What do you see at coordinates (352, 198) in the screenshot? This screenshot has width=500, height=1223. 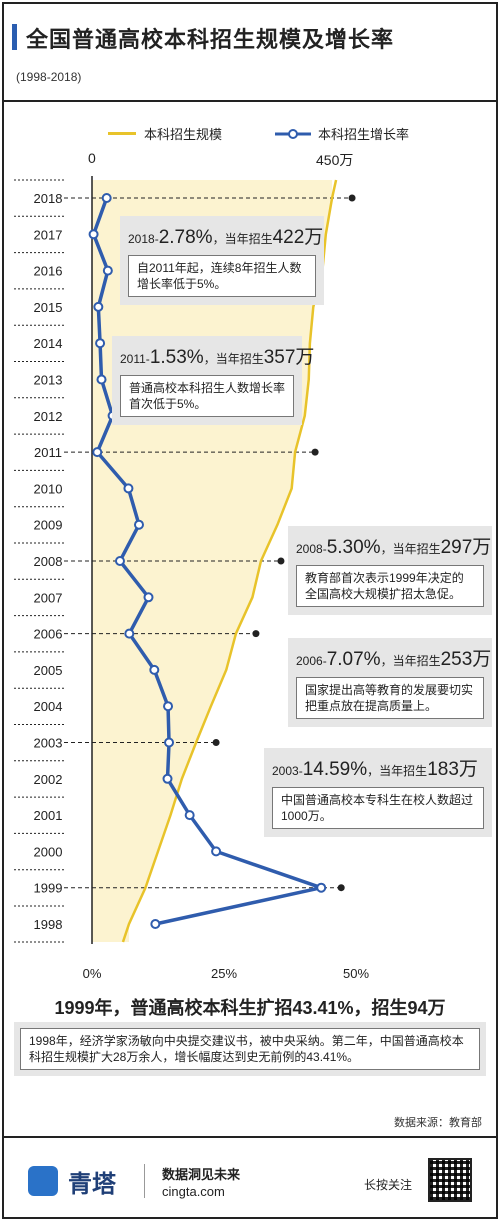 I see `guide-dot-2018` at bounding box center [352, 198].